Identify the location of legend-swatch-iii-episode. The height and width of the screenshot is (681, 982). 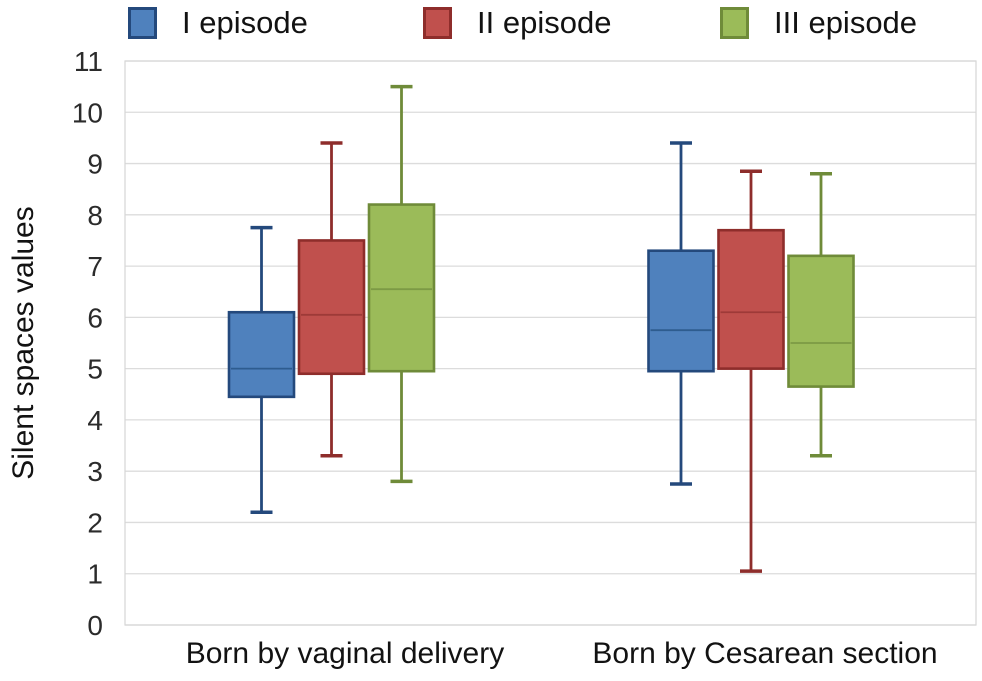
(734, 23).